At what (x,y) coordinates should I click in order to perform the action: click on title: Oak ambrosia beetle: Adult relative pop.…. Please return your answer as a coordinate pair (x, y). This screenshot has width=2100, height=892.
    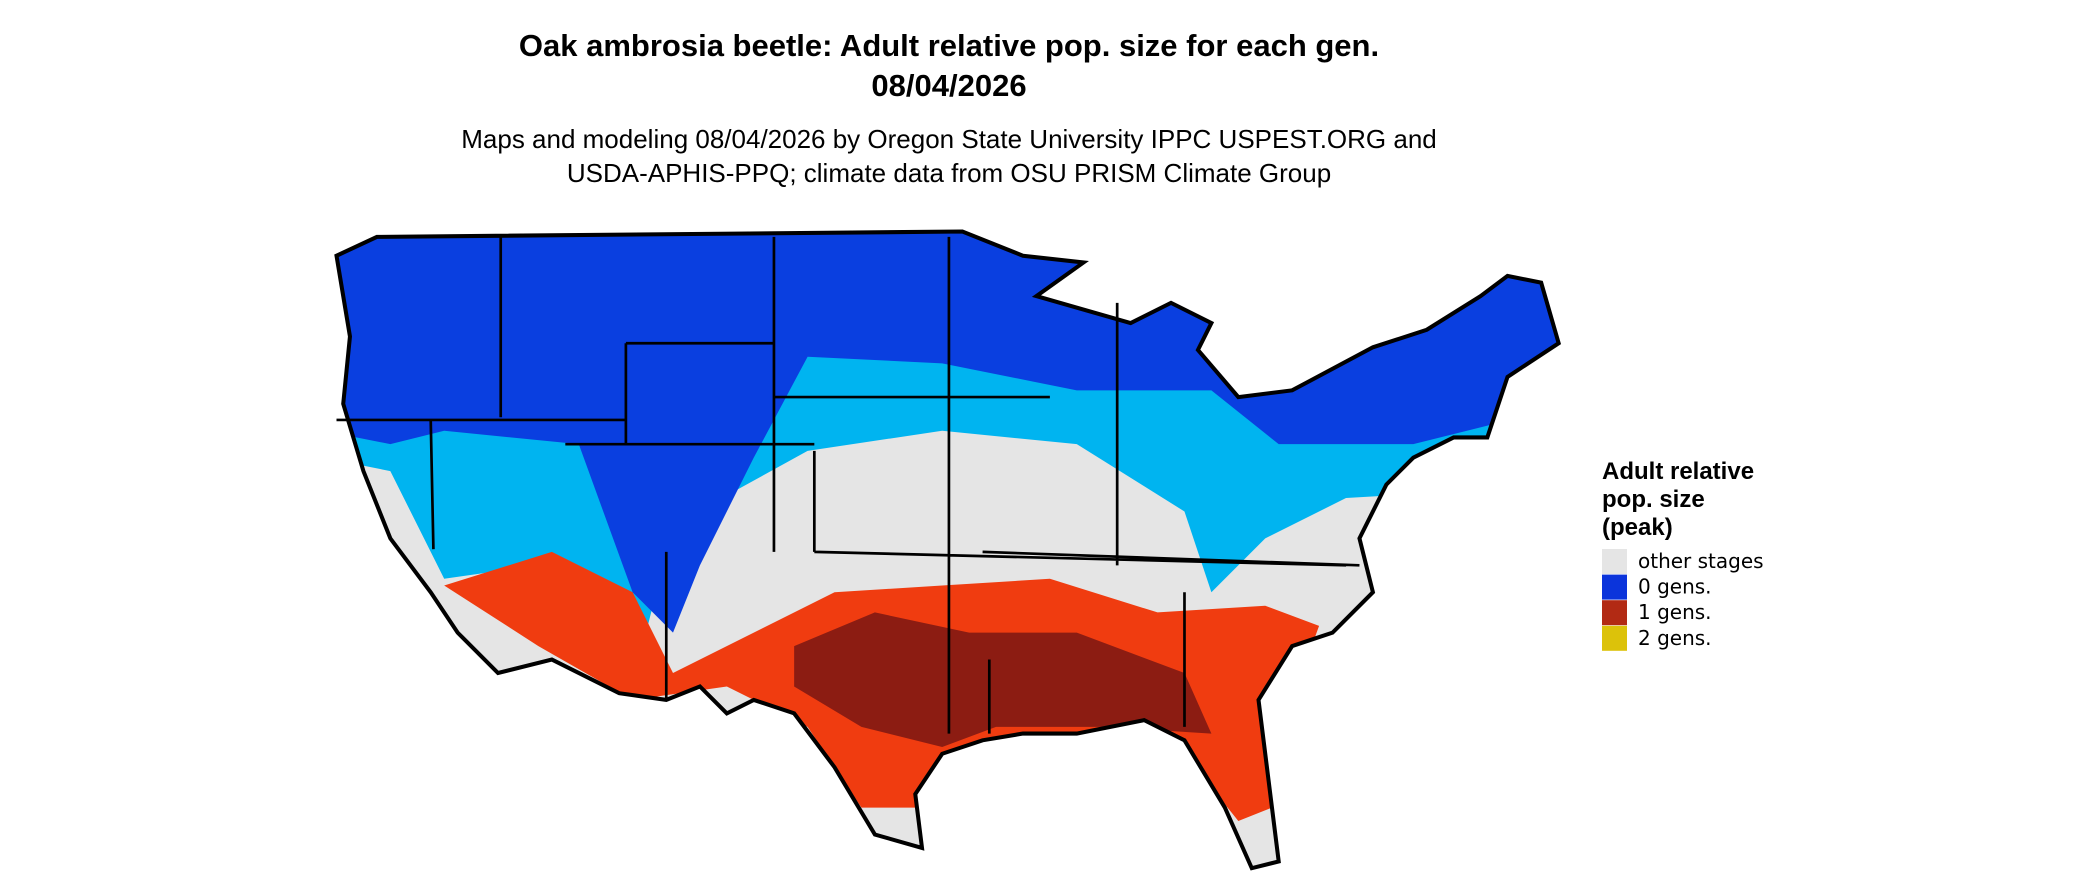
    Looking at the image, I should click on (949, 45).